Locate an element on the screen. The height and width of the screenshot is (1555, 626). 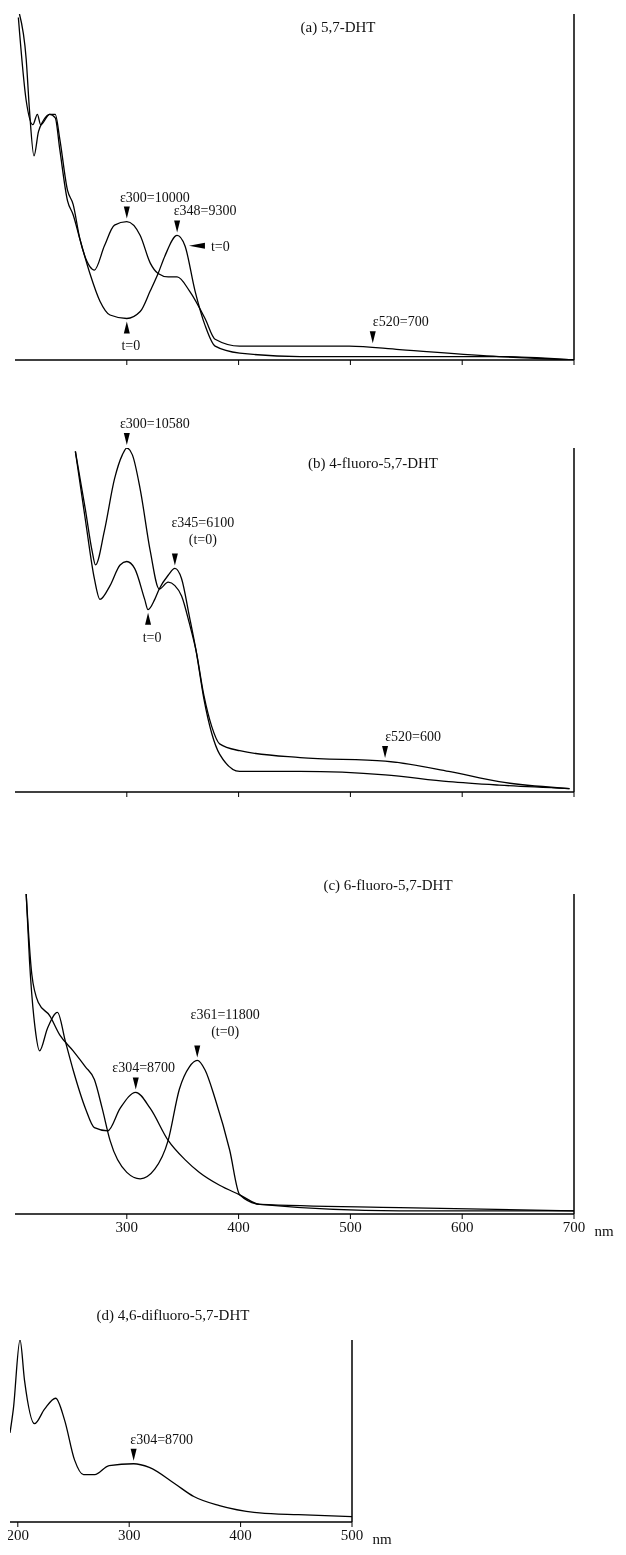
annotation: ε520=700 is located at coordinates (400, 322).